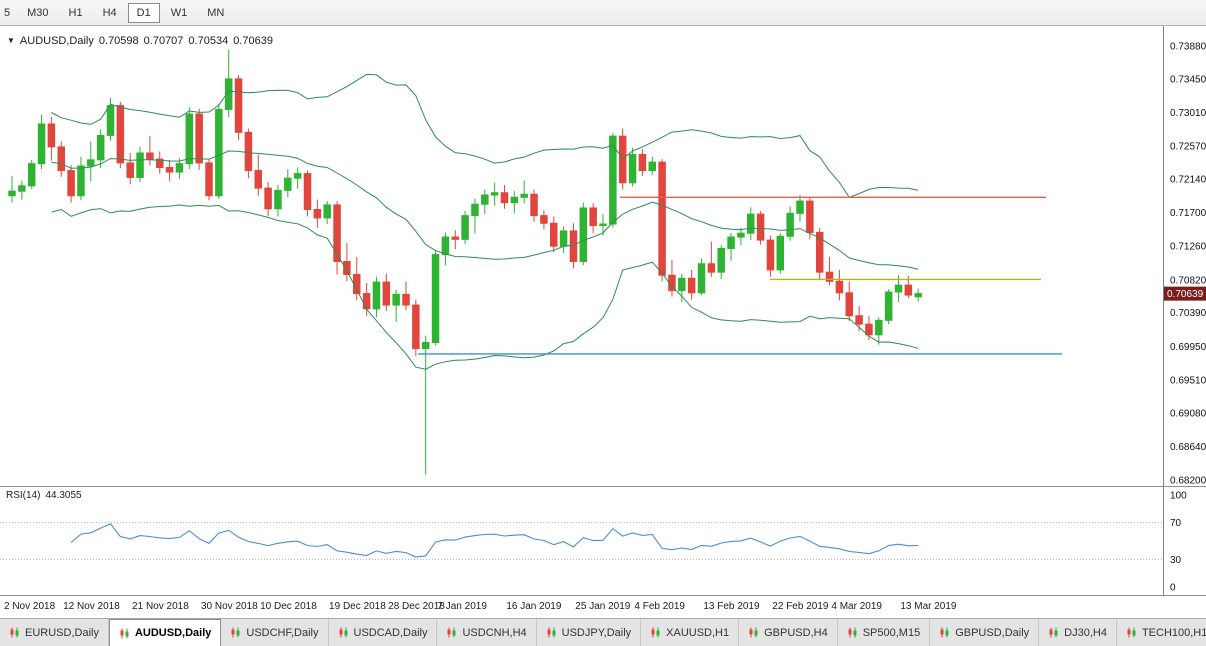 The width and height of the screenshot is (1206, 646). What do you see at coordinates (1178, 496) in the screenshot?
I see `rsi-axis-label: 100` at bounding box center [1178, 496].